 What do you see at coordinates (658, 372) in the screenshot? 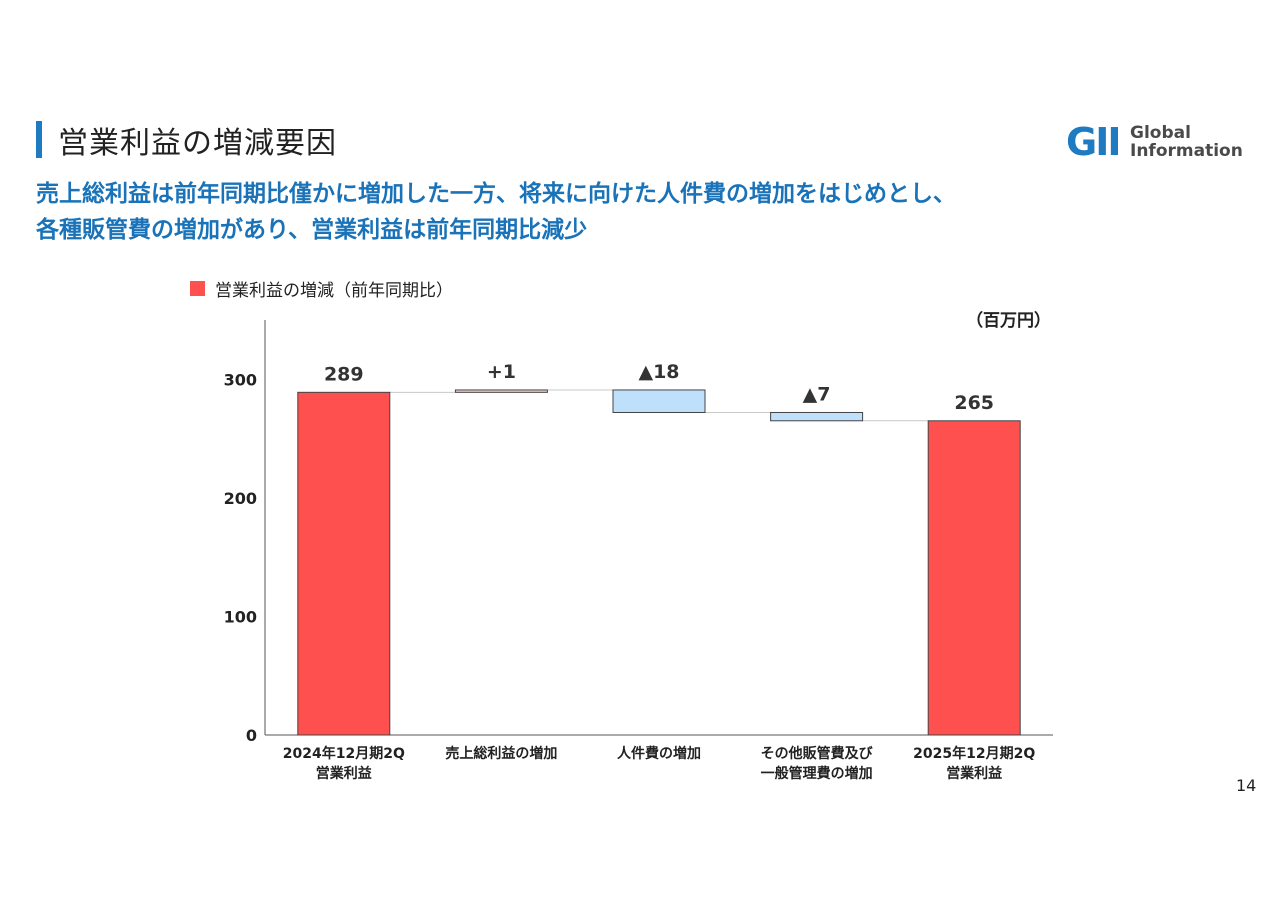
I see `data-label: ▲18` at bounding box center [658, 372].